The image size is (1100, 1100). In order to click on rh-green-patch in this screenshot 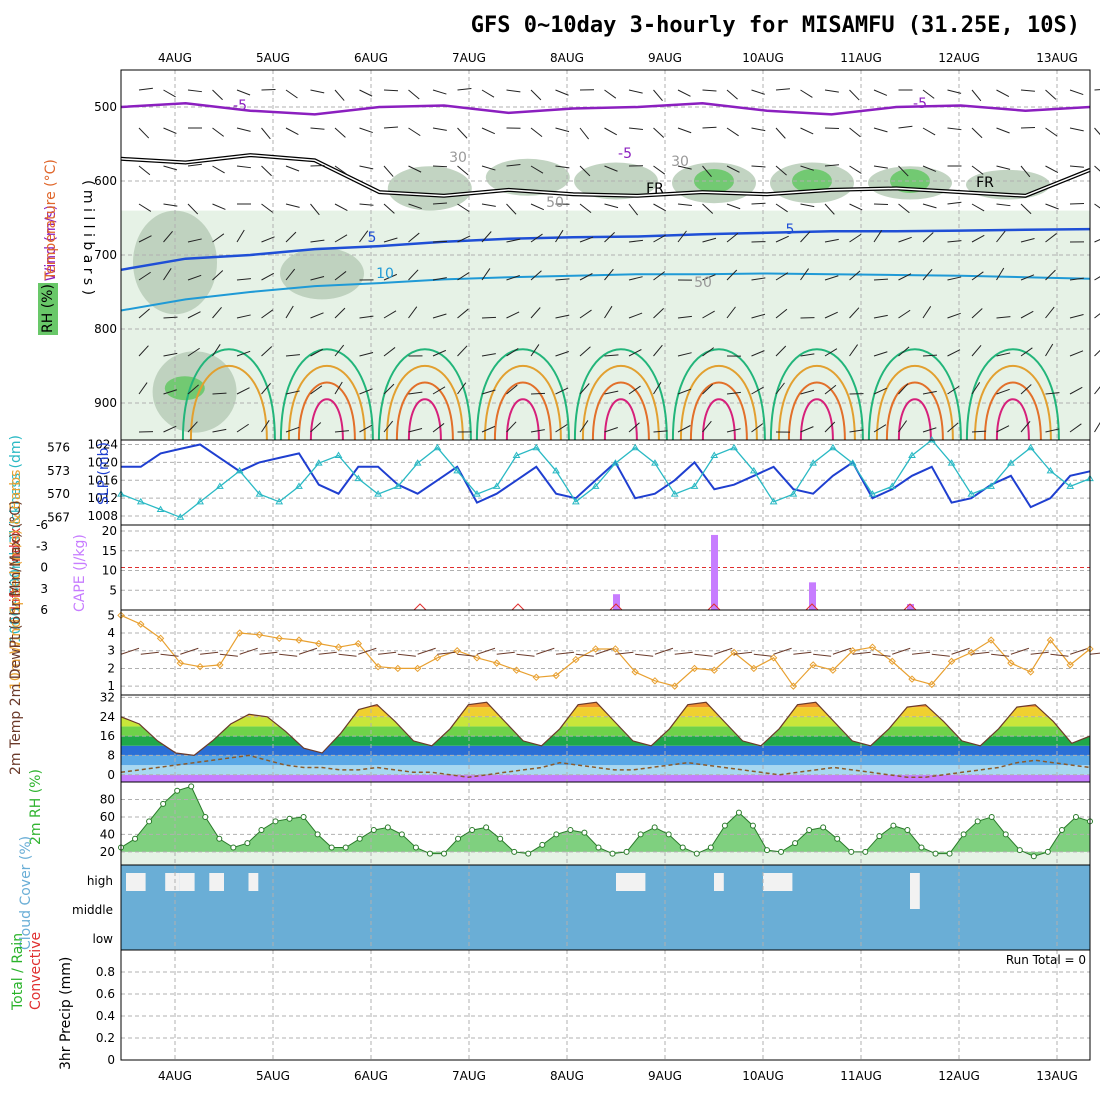, I will do `click(714, 181)`.